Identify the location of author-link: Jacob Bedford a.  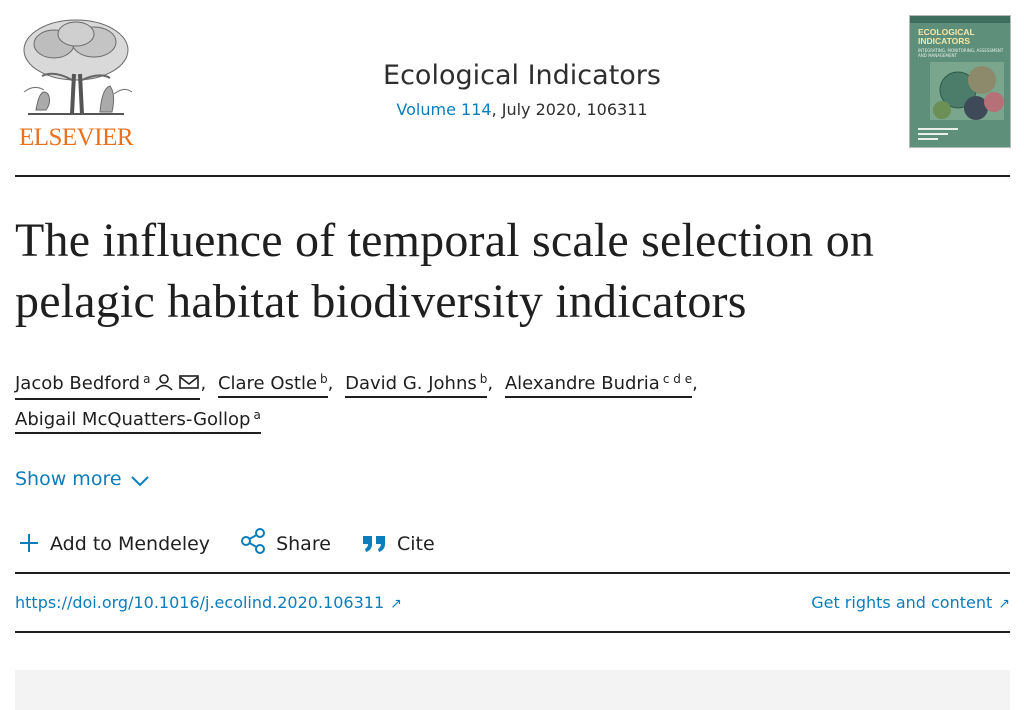
(108, 384).